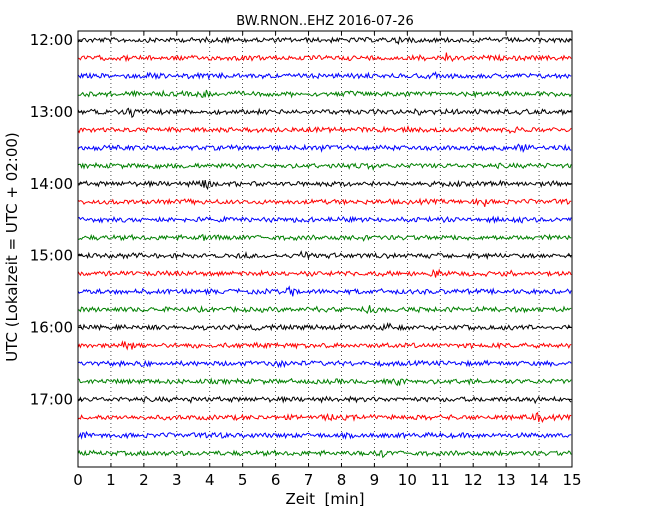 Image resolution: width=650 pixels, height=520 pixels. Describe the element at coordinates (111, 480) in the screenshot. I see `x-tick-label: 1` at that location.